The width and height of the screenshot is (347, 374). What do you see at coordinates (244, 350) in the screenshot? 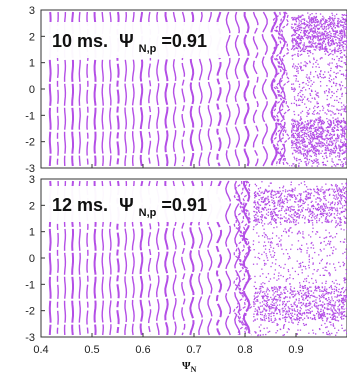
I see `xtick-label: 0.8` at bounding box center [244, 350].